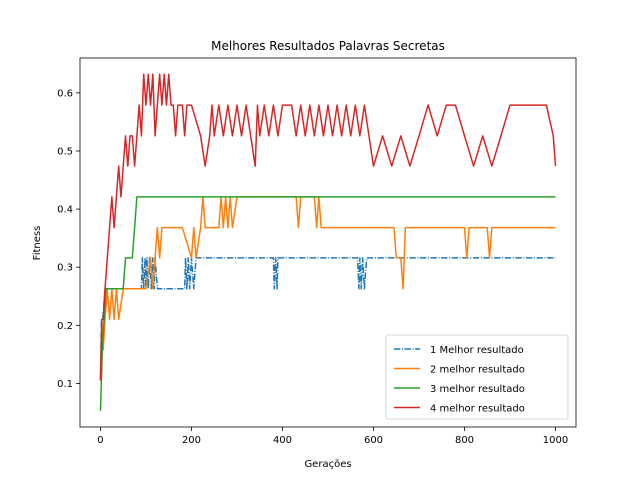 The width and height of the screenshot is (640, 480). I want to click on x-axis-title: Gerações, so click(327, 464).